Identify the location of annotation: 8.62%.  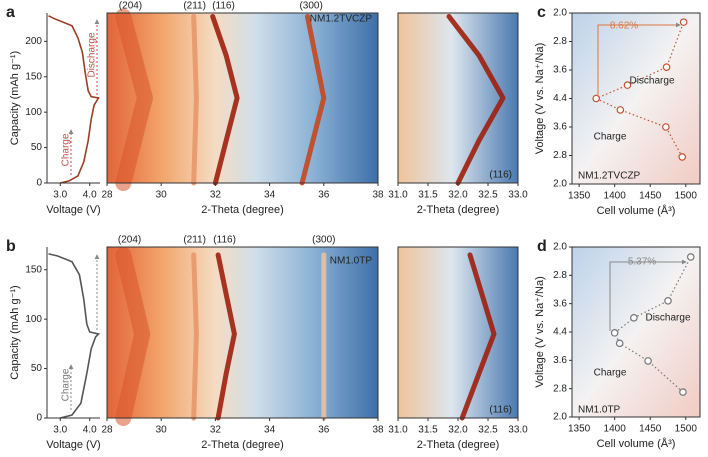
(624, 26).